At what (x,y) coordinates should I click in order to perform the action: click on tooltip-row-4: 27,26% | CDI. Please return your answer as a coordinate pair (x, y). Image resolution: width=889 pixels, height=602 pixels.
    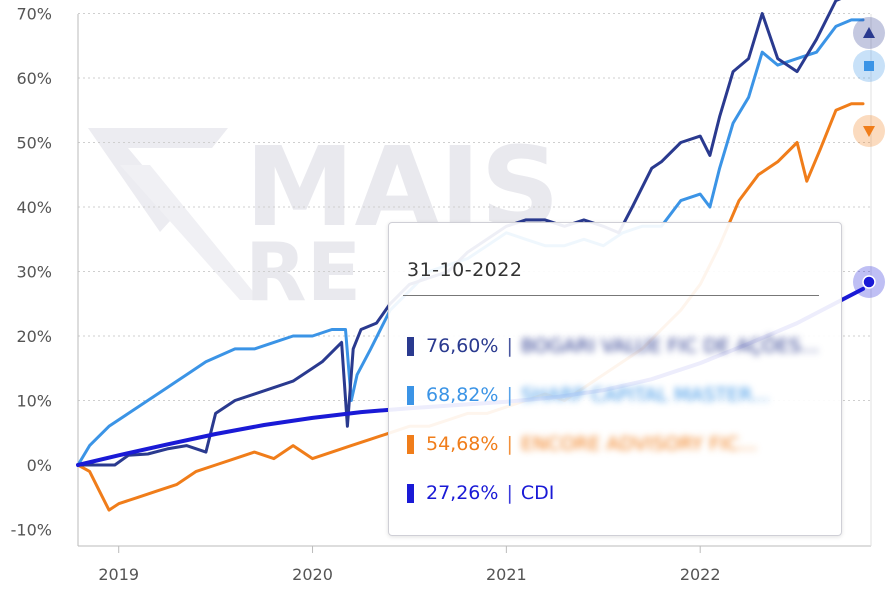
    Looking at the image, I should click on (480, 493).